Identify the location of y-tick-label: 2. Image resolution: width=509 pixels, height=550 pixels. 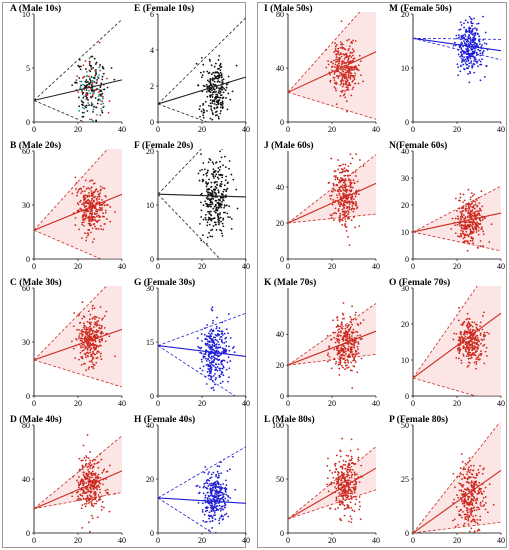
(152, 86).